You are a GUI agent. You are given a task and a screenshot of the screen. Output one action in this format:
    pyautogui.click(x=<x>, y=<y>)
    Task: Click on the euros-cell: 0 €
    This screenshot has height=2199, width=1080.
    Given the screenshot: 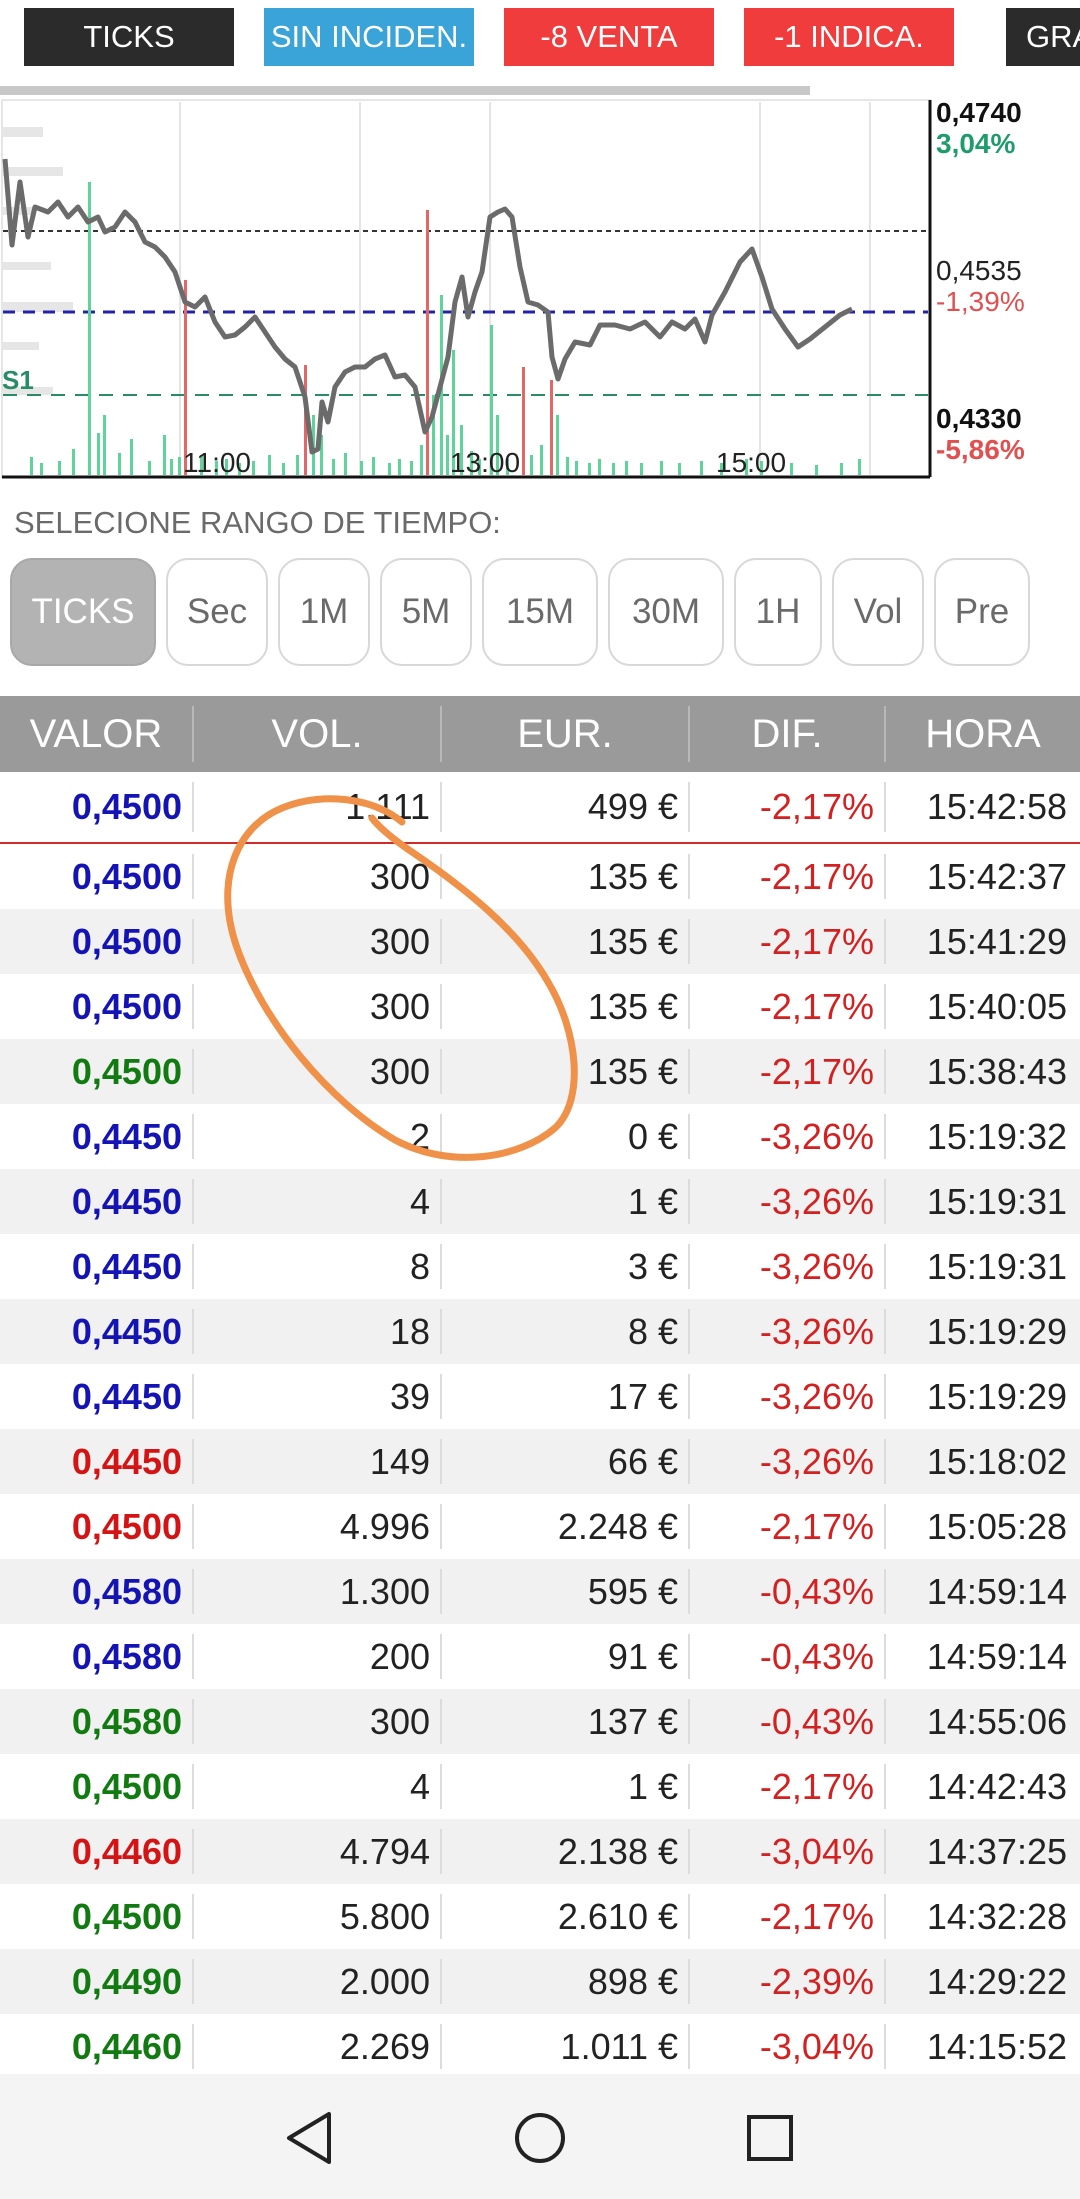 What is the action you would take?
    pyautogui.click(x=652, y=1136)
    